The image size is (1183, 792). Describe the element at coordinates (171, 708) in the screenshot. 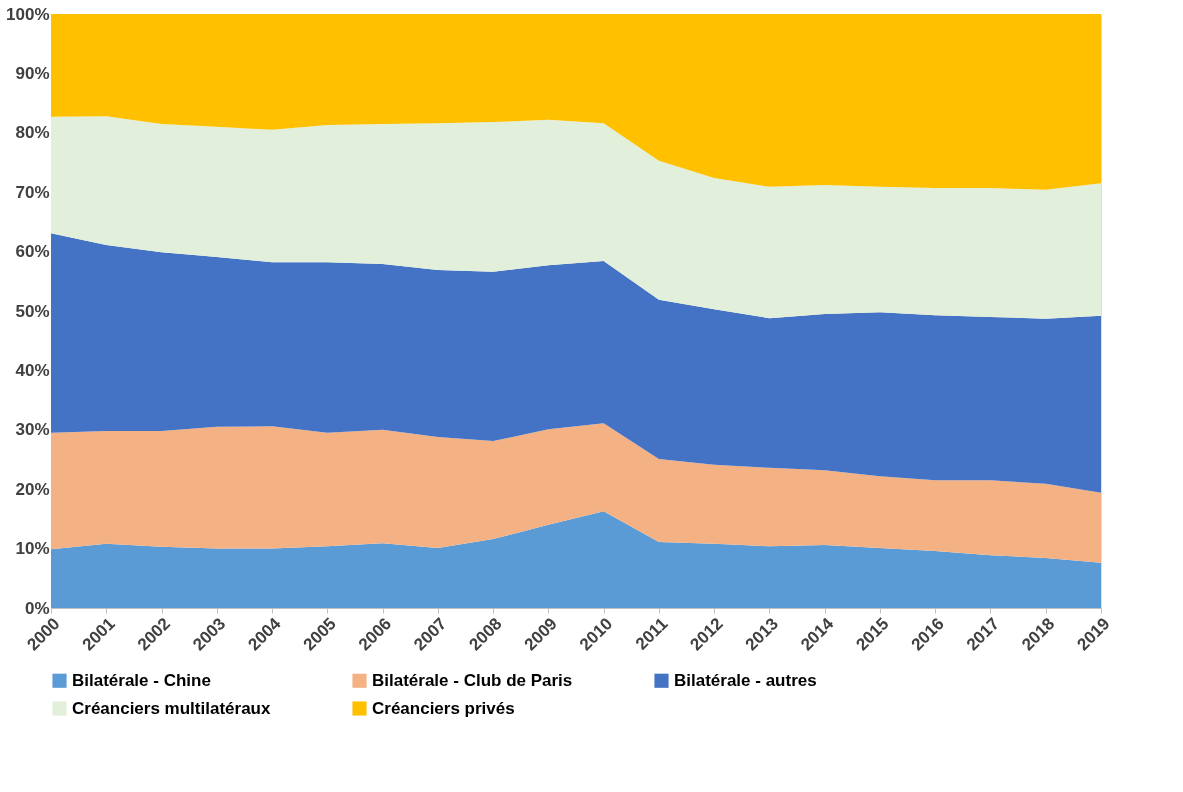

I see `legend-label: Créanciers multilatéraux` at that location.